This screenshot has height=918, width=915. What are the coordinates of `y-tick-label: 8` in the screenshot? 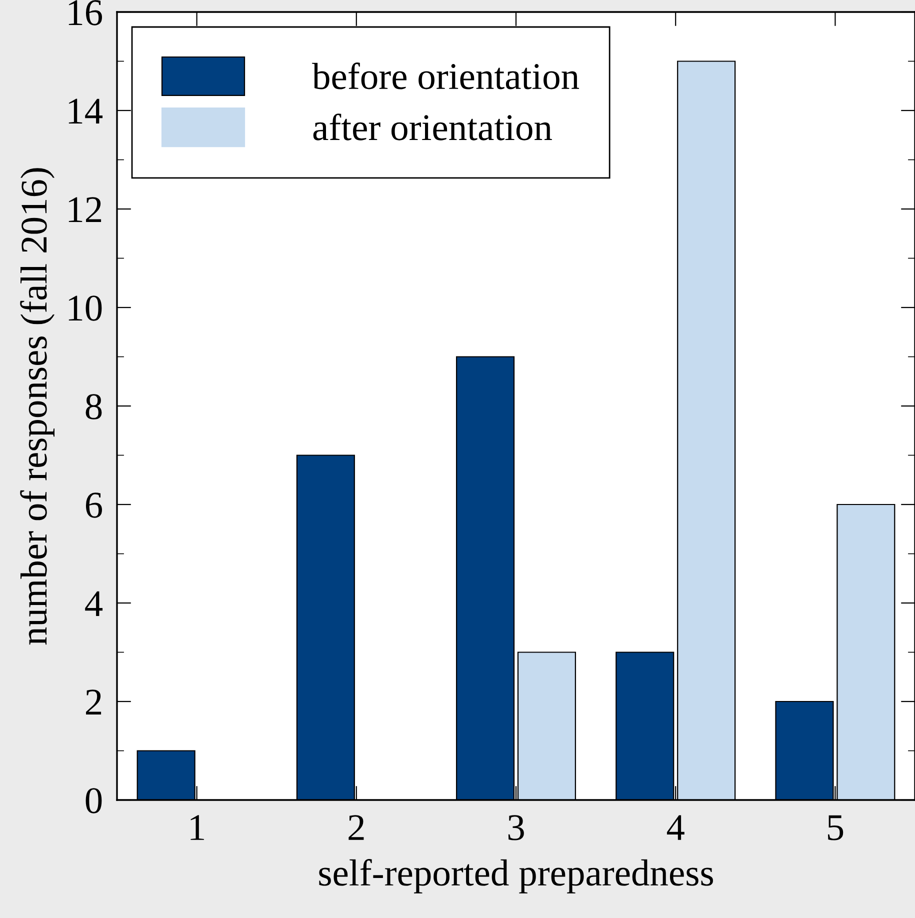 It's located at (94, 407).